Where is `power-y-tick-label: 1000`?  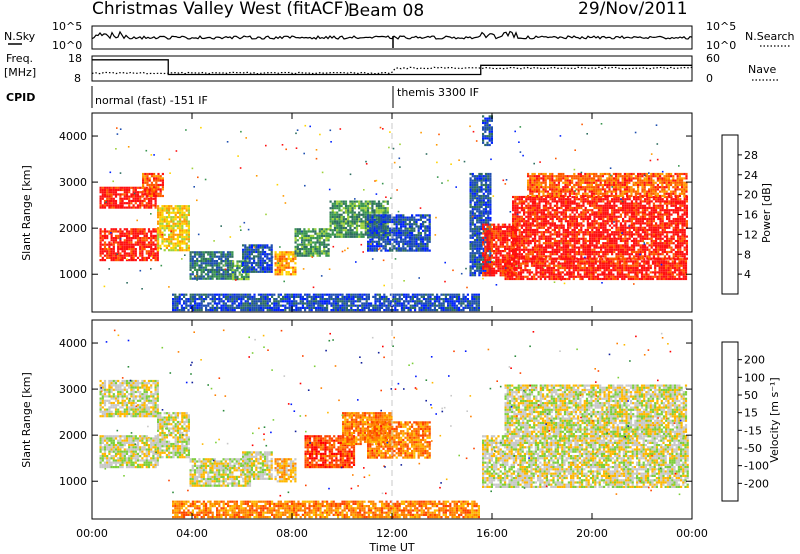 power-y-tick-label: 1000 is located at coordinates (73, 274).